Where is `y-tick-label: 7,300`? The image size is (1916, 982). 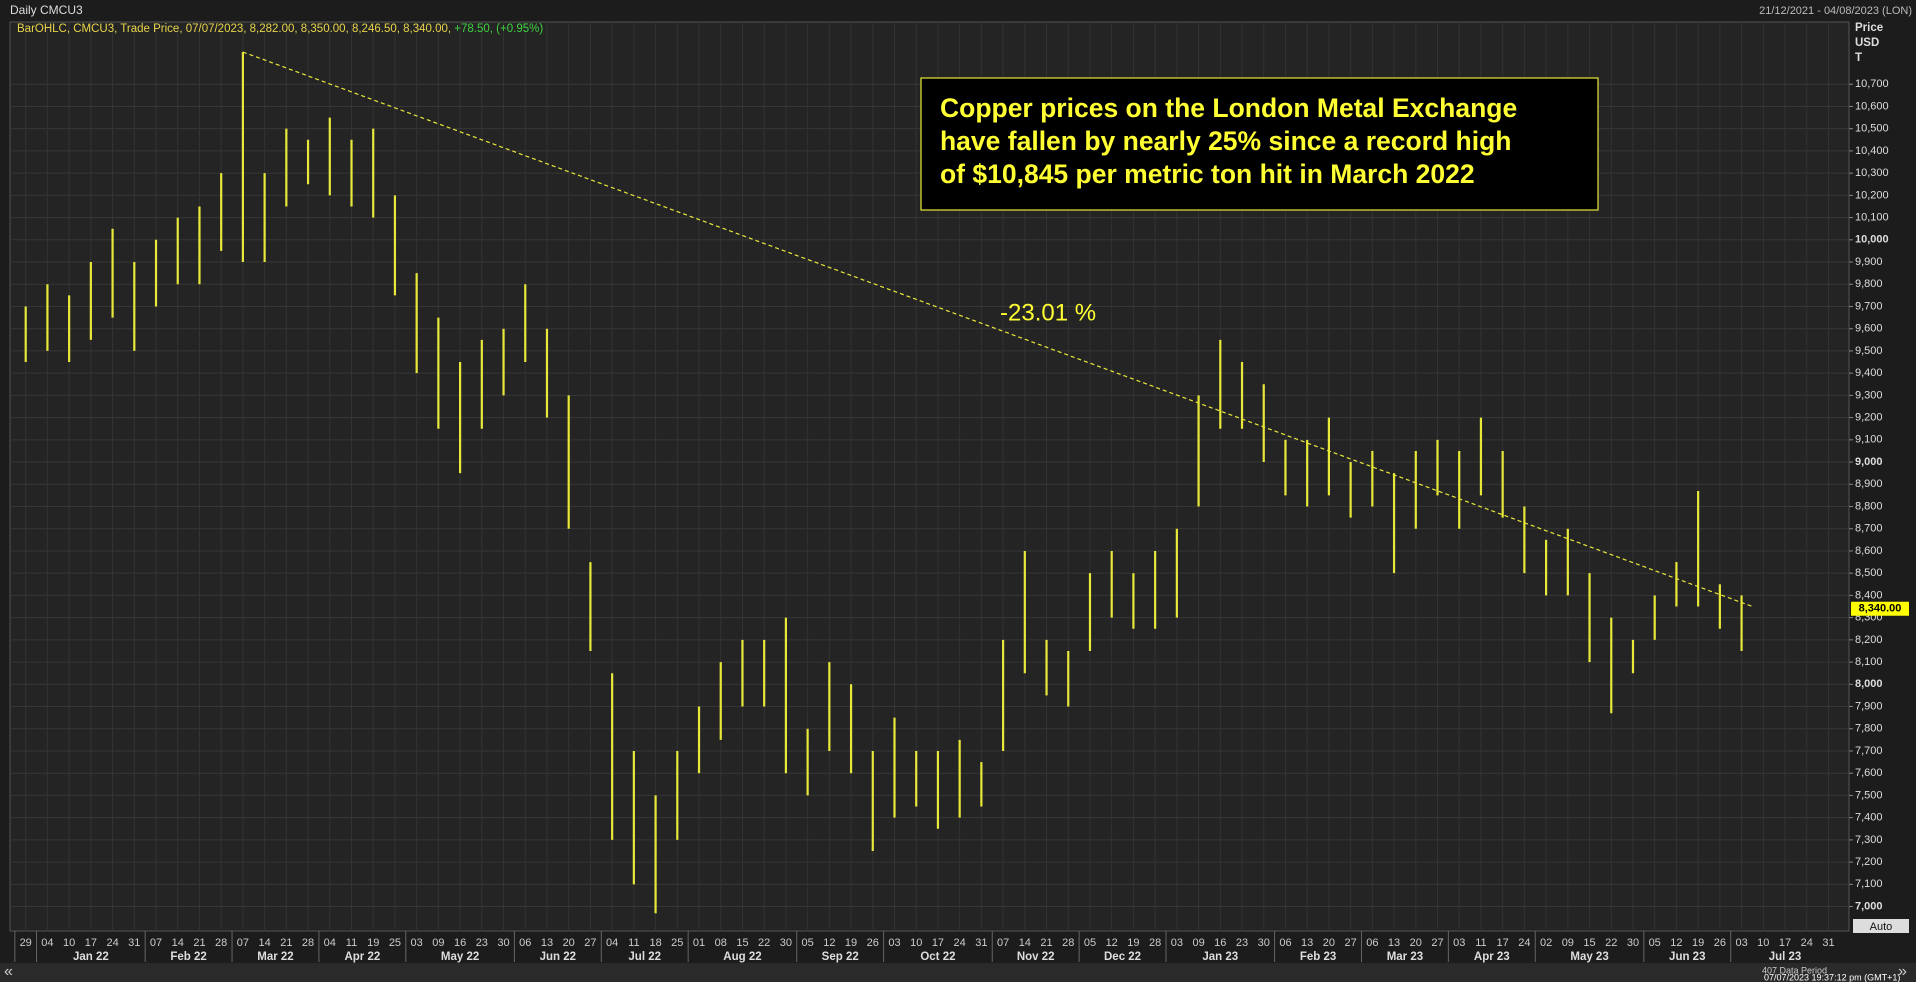 y-tick-label: 7,300 is located at coordinates (1869, 840).